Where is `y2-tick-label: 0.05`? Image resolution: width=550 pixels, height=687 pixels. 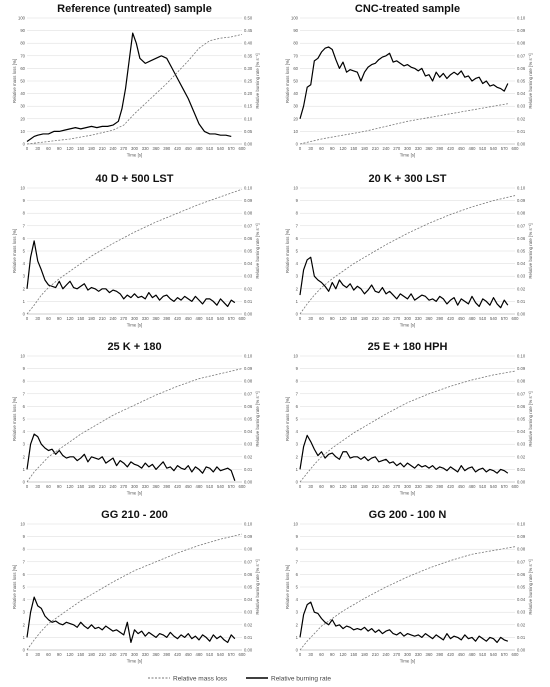
y2-tick-label: 0.05 is located at coordinates (248, 587).